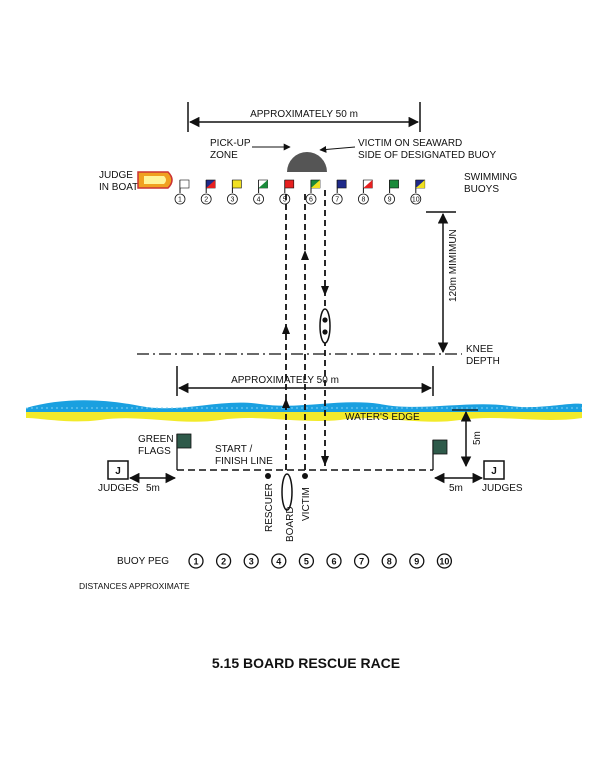 The image size is (612, 781). Describe the element at coordinates (483, 361) in the screenshot. I see `knee-depth-label-2: DEPTH` at that location.